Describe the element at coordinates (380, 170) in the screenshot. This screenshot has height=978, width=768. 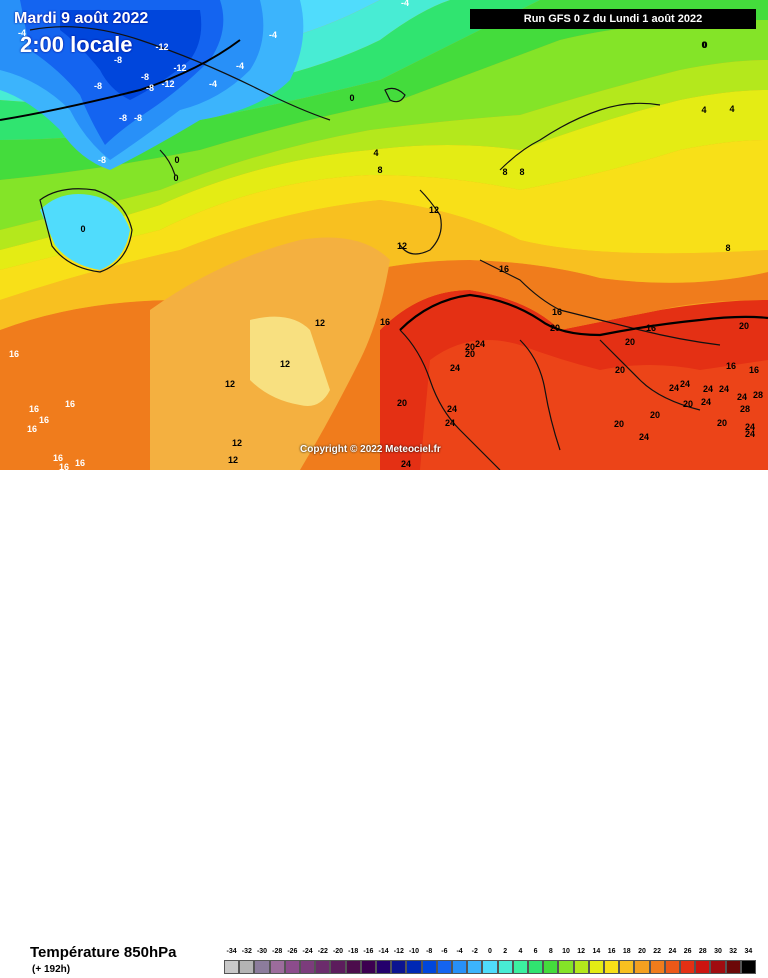
I see `isotherm-label: 8` at that location.